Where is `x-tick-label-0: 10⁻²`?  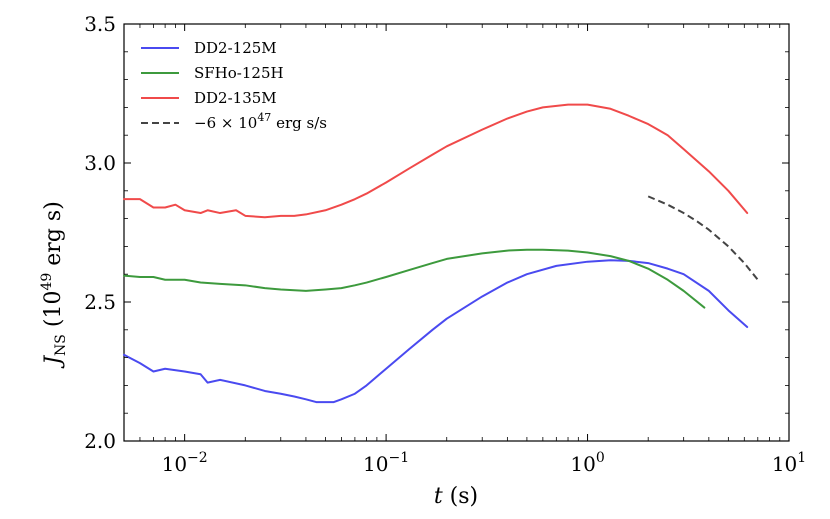
x-tick-label-0: 10⁻² is located at coordinates (185, 463).